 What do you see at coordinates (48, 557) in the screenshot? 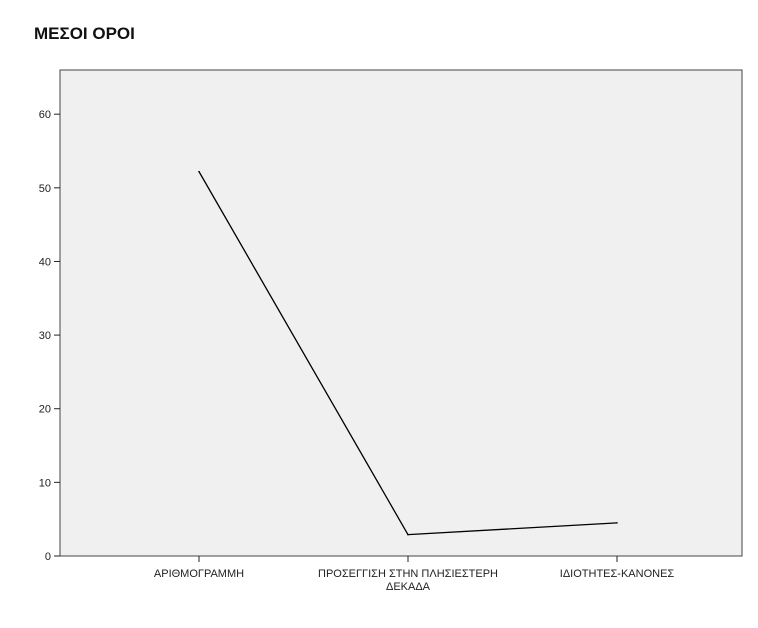
I see `y-tick-label: 0` at bounding box center [48, 557].